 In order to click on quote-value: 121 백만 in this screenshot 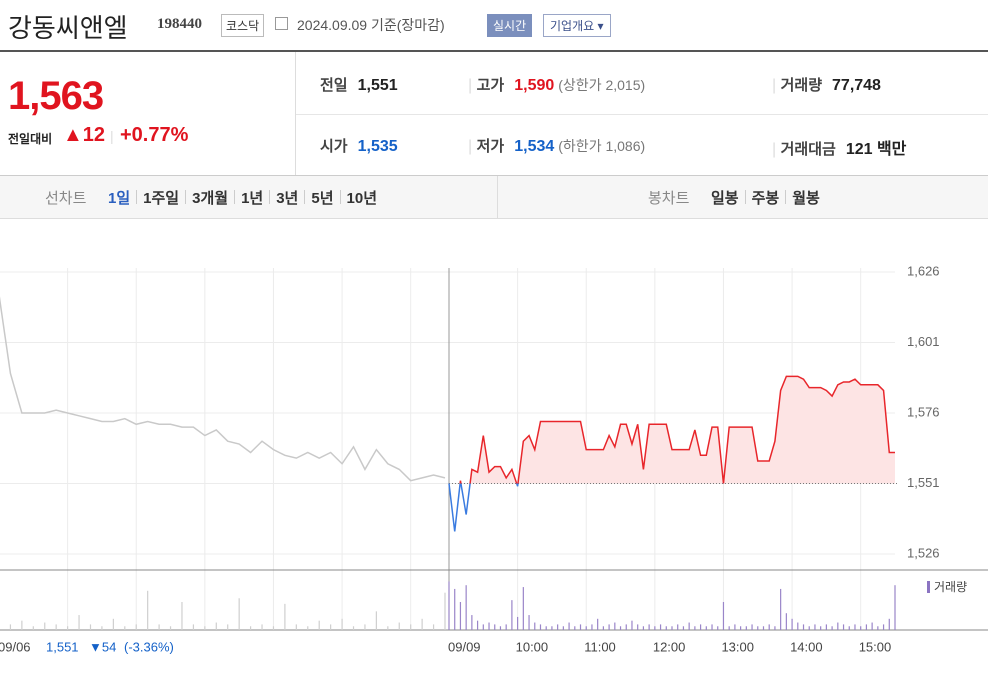, I will do `click(876, 149)`.